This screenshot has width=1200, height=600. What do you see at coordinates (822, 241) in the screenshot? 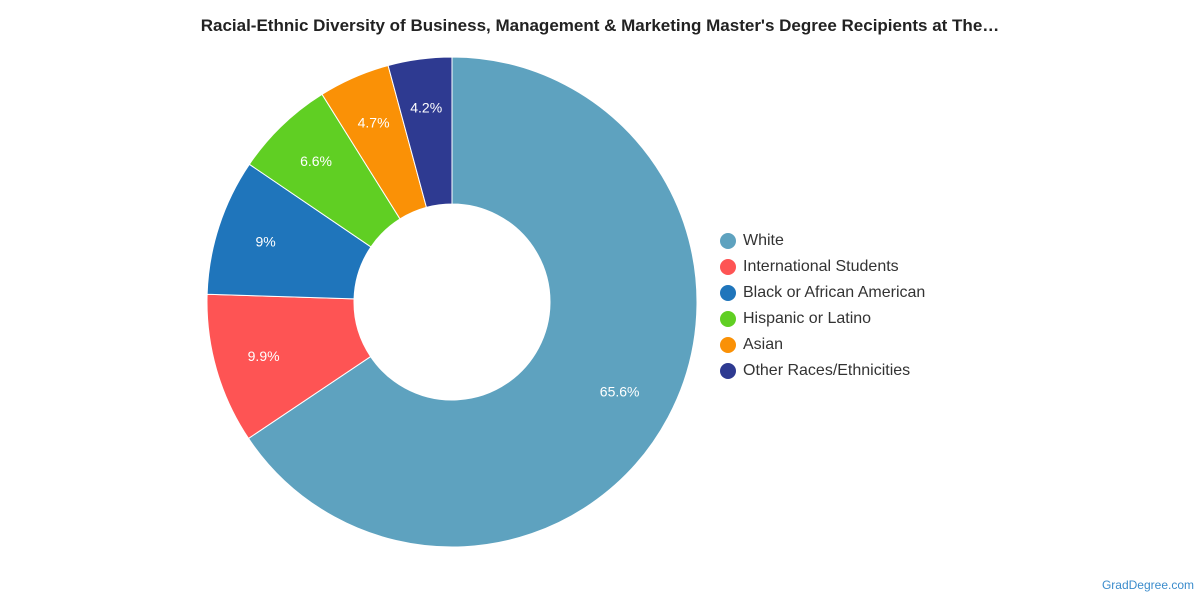
I see `legend-item-0: White` at bounding box center [822, 241].